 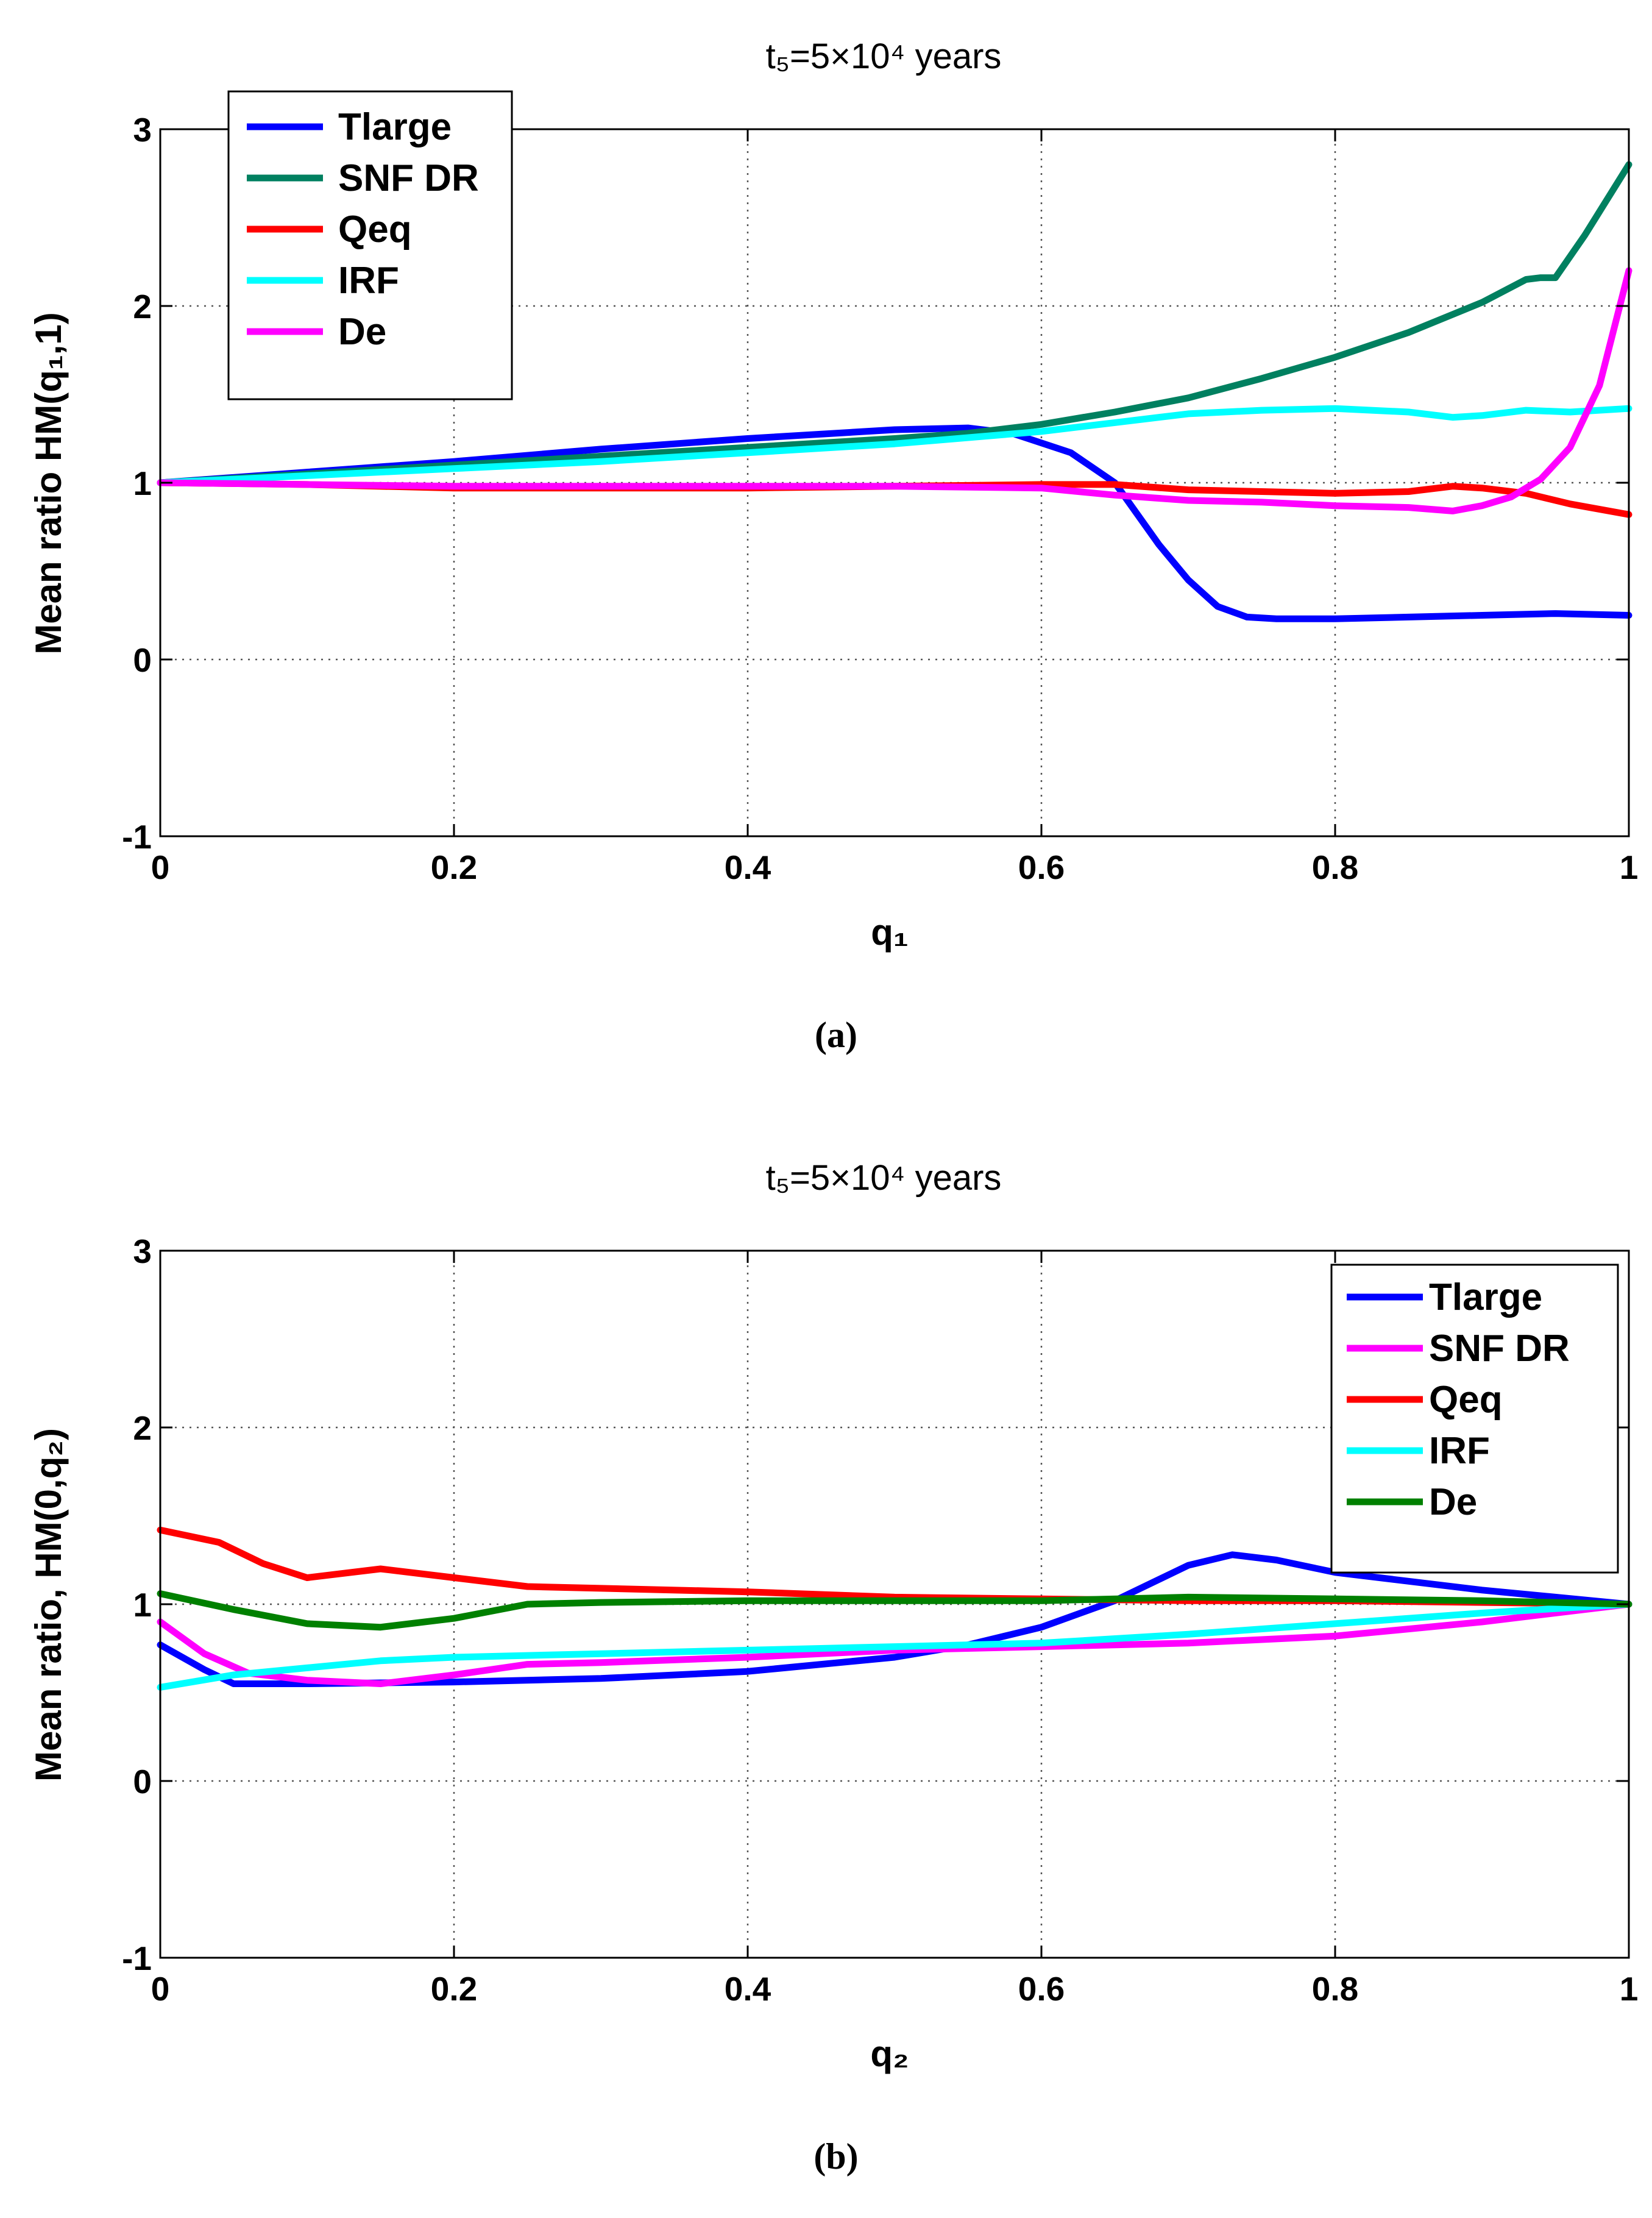 I want to click on series-lines, so click(x=895, y=1608).